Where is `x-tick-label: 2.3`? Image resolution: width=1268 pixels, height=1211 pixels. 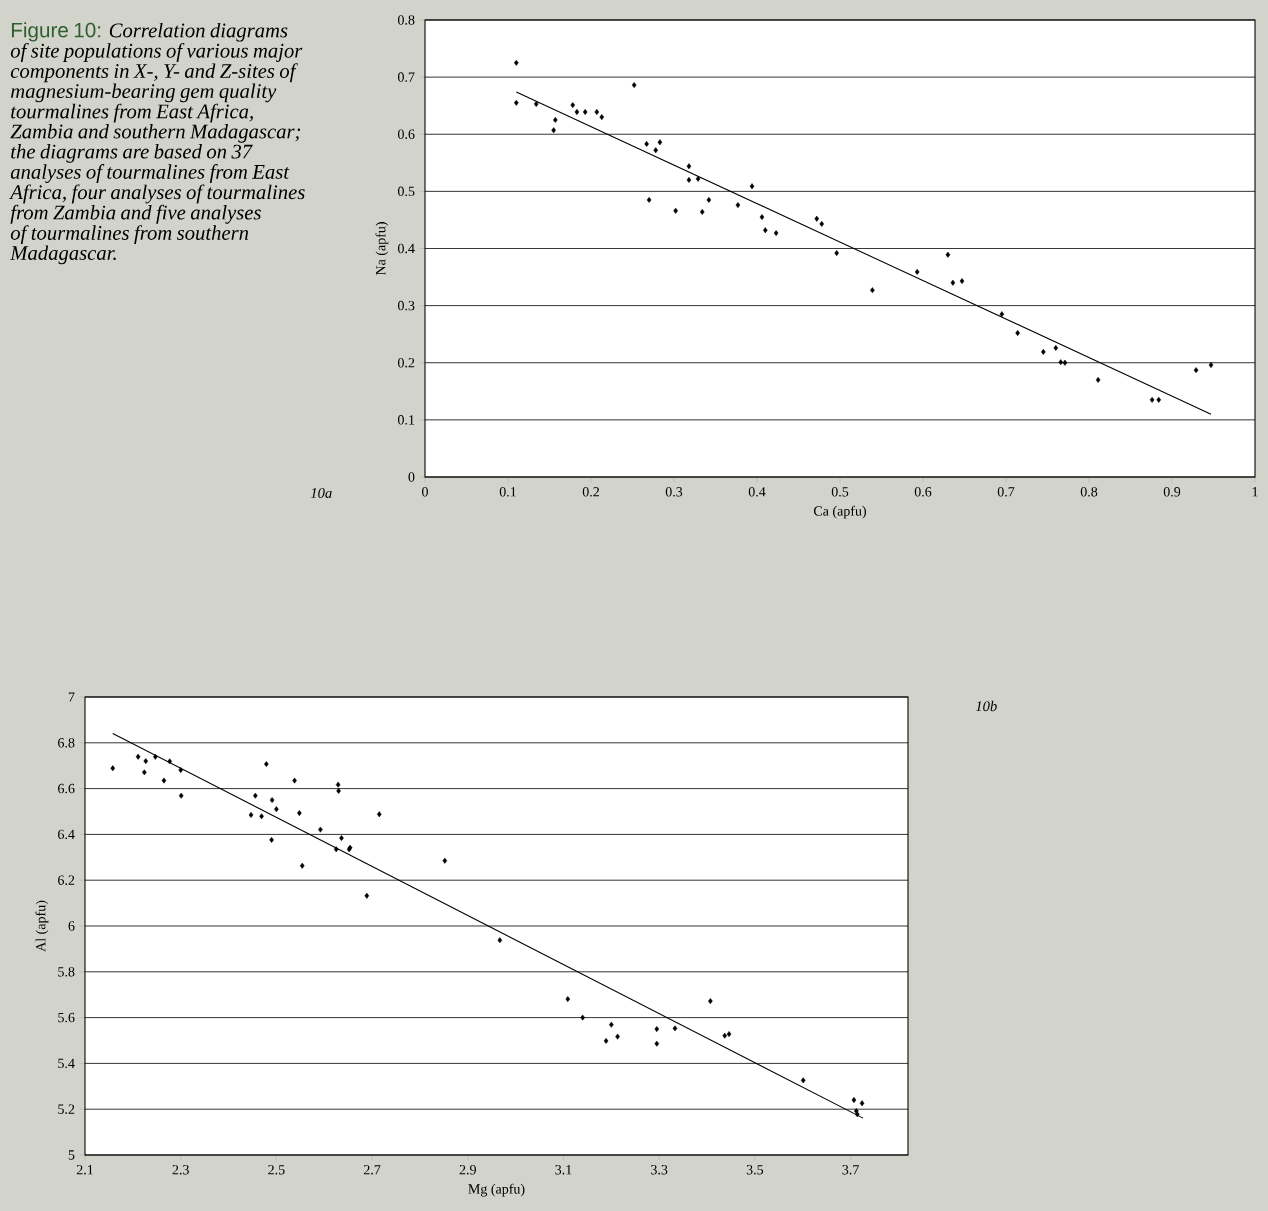
x-tick-label: 2.3 is located at coordinates (180, 1170).